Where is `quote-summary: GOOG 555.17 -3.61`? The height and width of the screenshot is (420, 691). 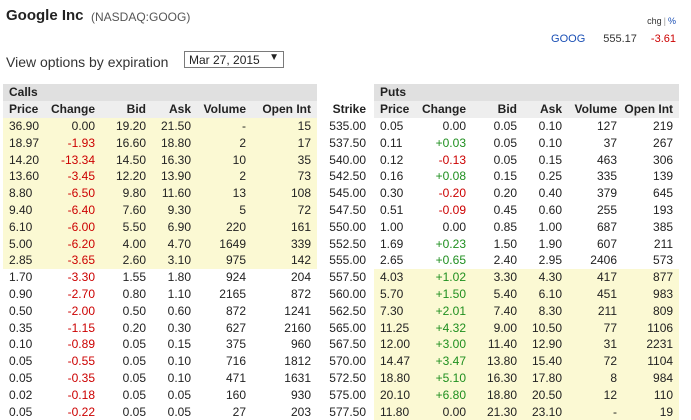 quote-summary: GOOG 555.17 -3.61 is located at coordinates (613, 39).